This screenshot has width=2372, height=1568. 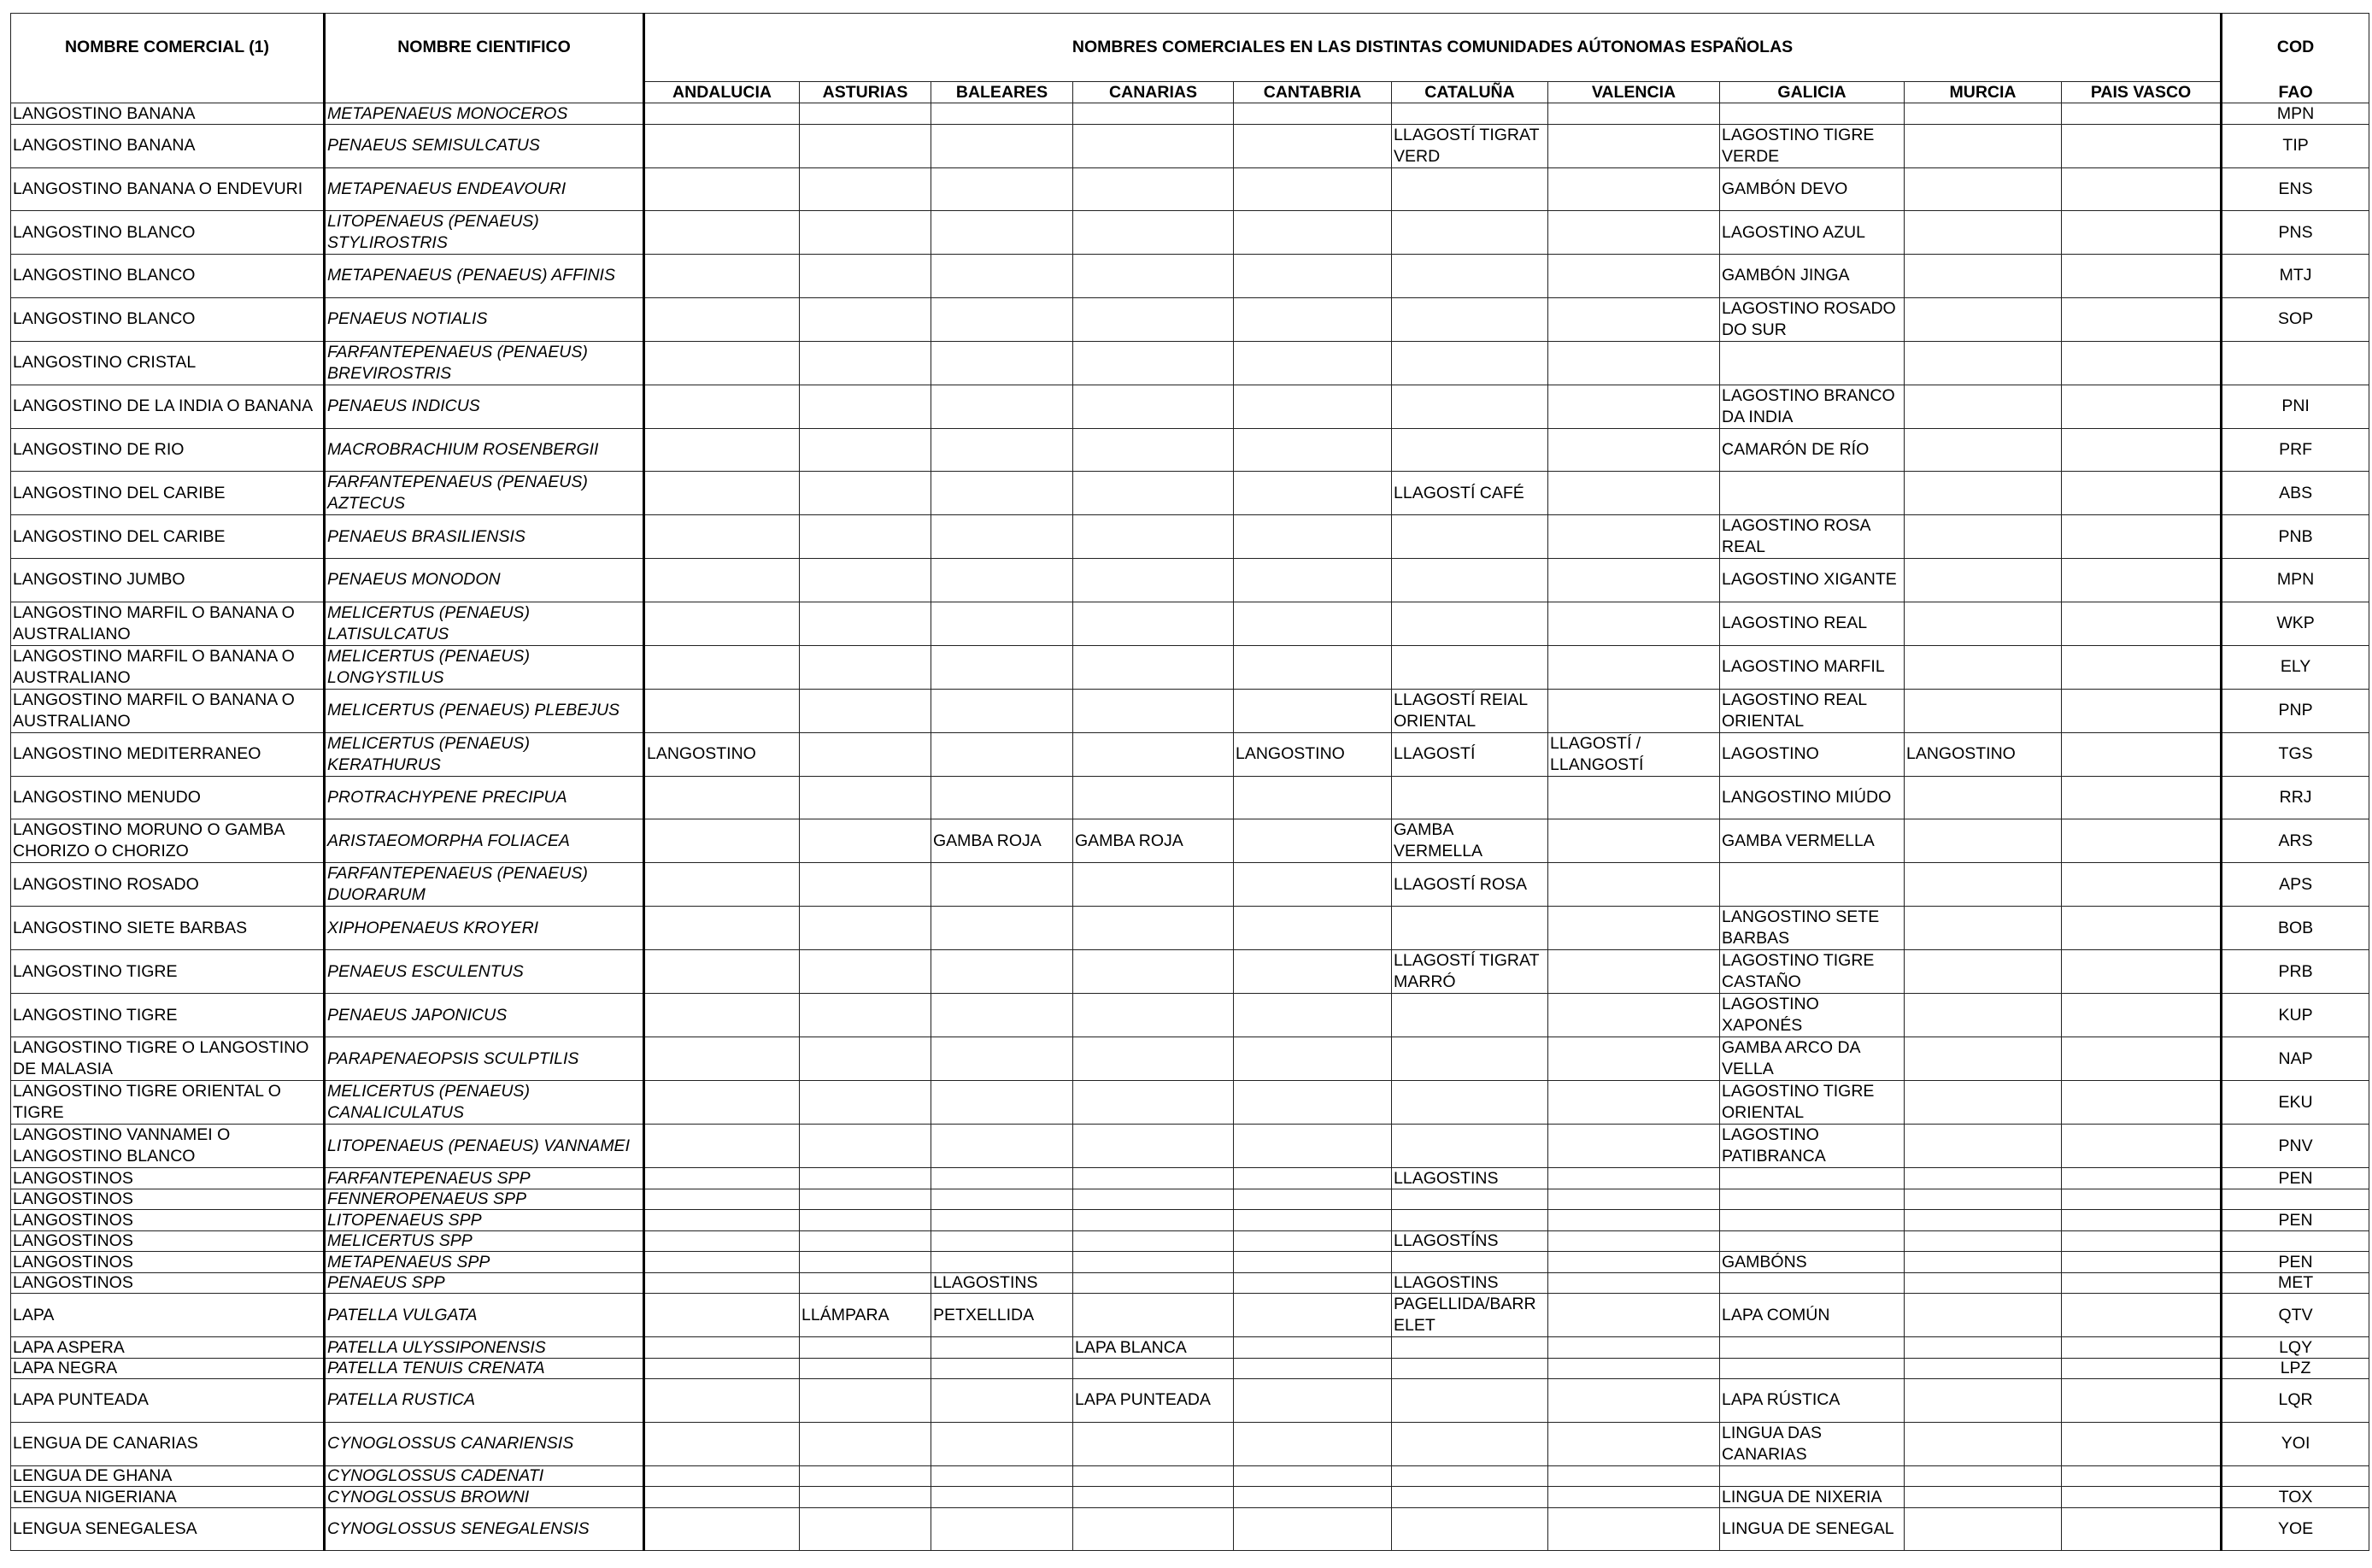 What do you see at coordinates (168, 449) in the screenshot?
I see `cell-nombre-comercial: LANGOSTINO DE RIO` at bounding box center [168, 449].